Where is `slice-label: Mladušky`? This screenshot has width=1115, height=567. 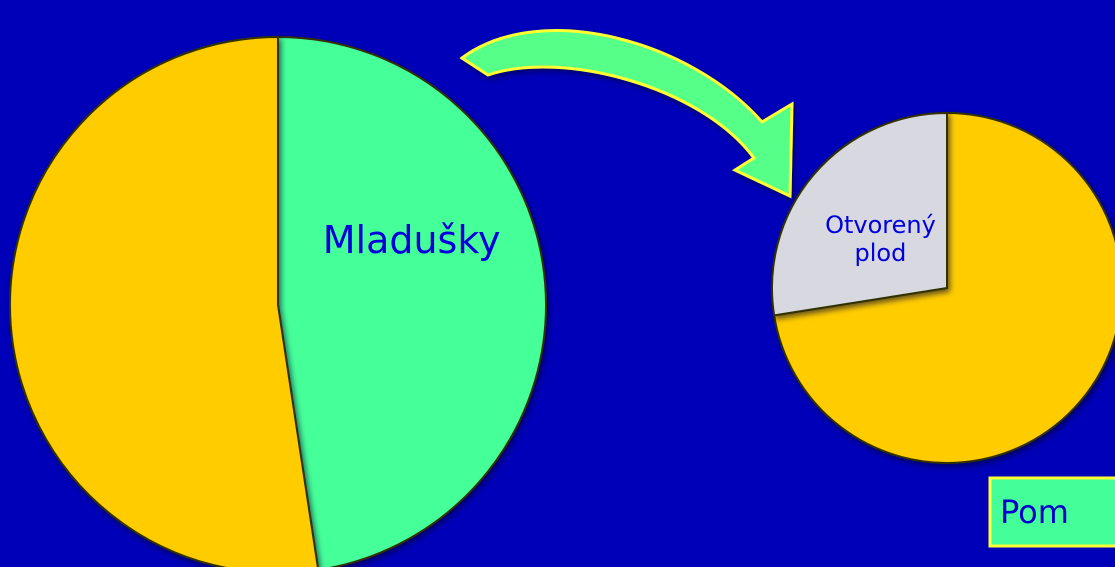
slice-label: Mladušky is located at coordinates (411, 241).